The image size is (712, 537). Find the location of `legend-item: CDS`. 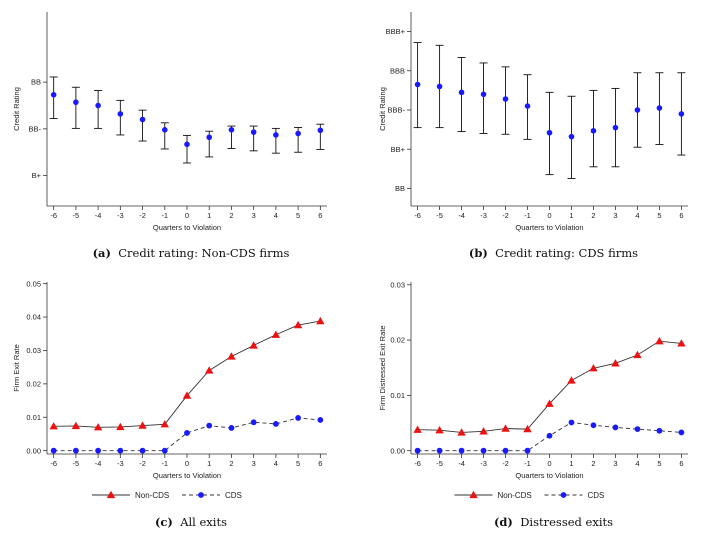

legend-item: CDS is located at coordinates (574, 495).